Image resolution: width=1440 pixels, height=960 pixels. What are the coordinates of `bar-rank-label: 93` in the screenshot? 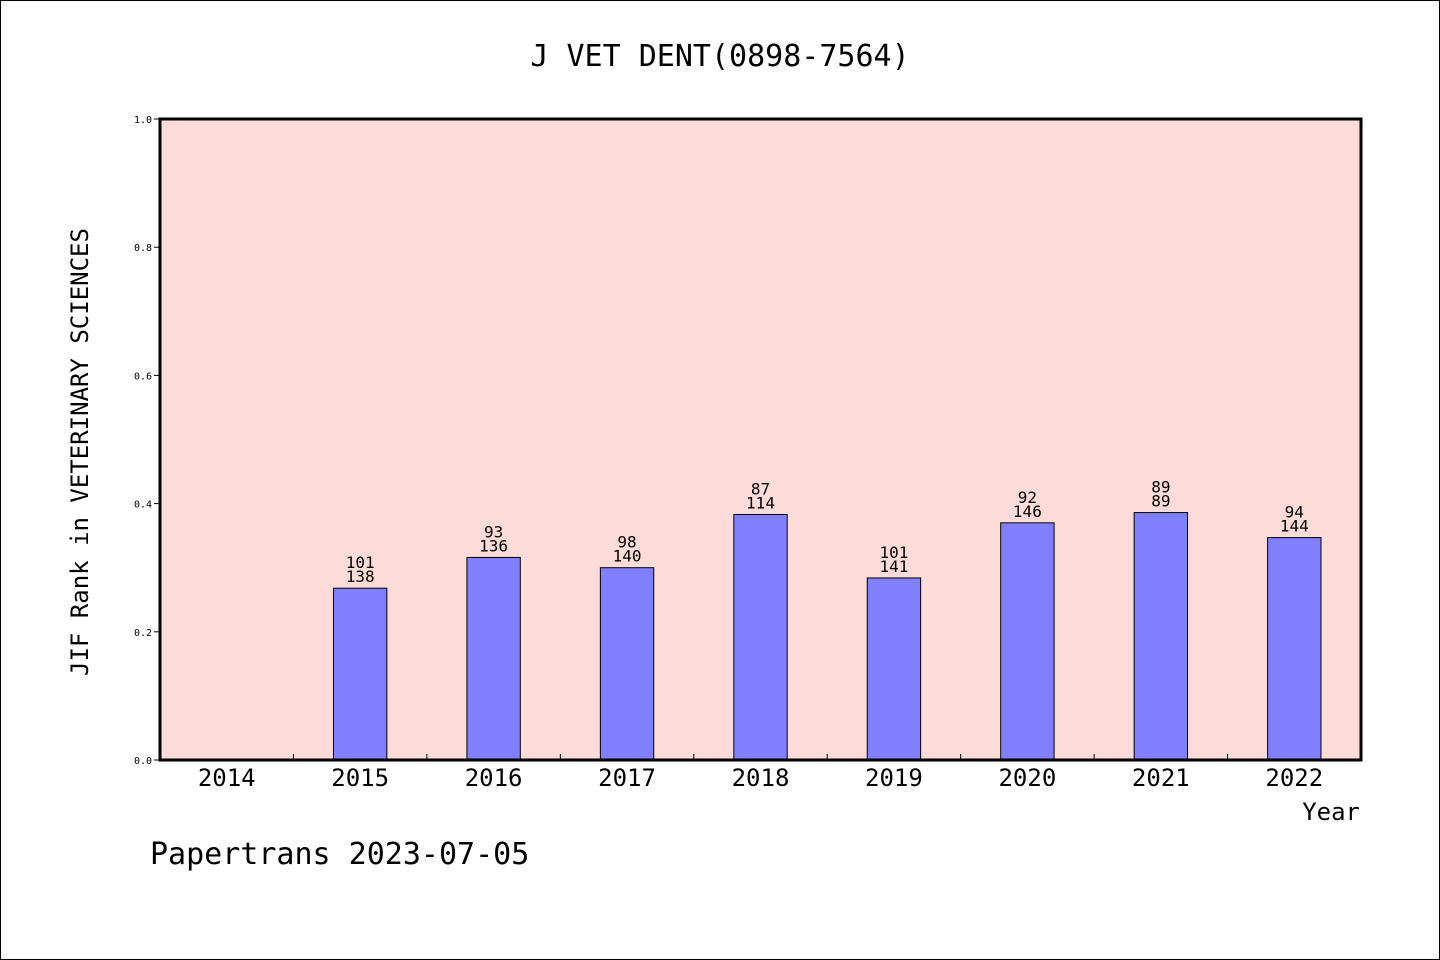 It's located at (493, 531).